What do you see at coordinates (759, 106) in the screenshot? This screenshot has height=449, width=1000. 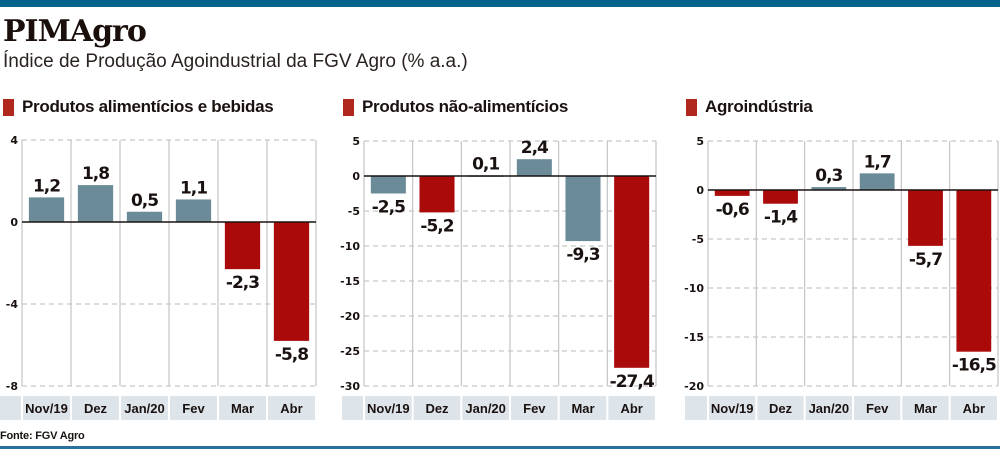 I see `chart-title-text: Agroindústria` at bounding box center [759, 106].